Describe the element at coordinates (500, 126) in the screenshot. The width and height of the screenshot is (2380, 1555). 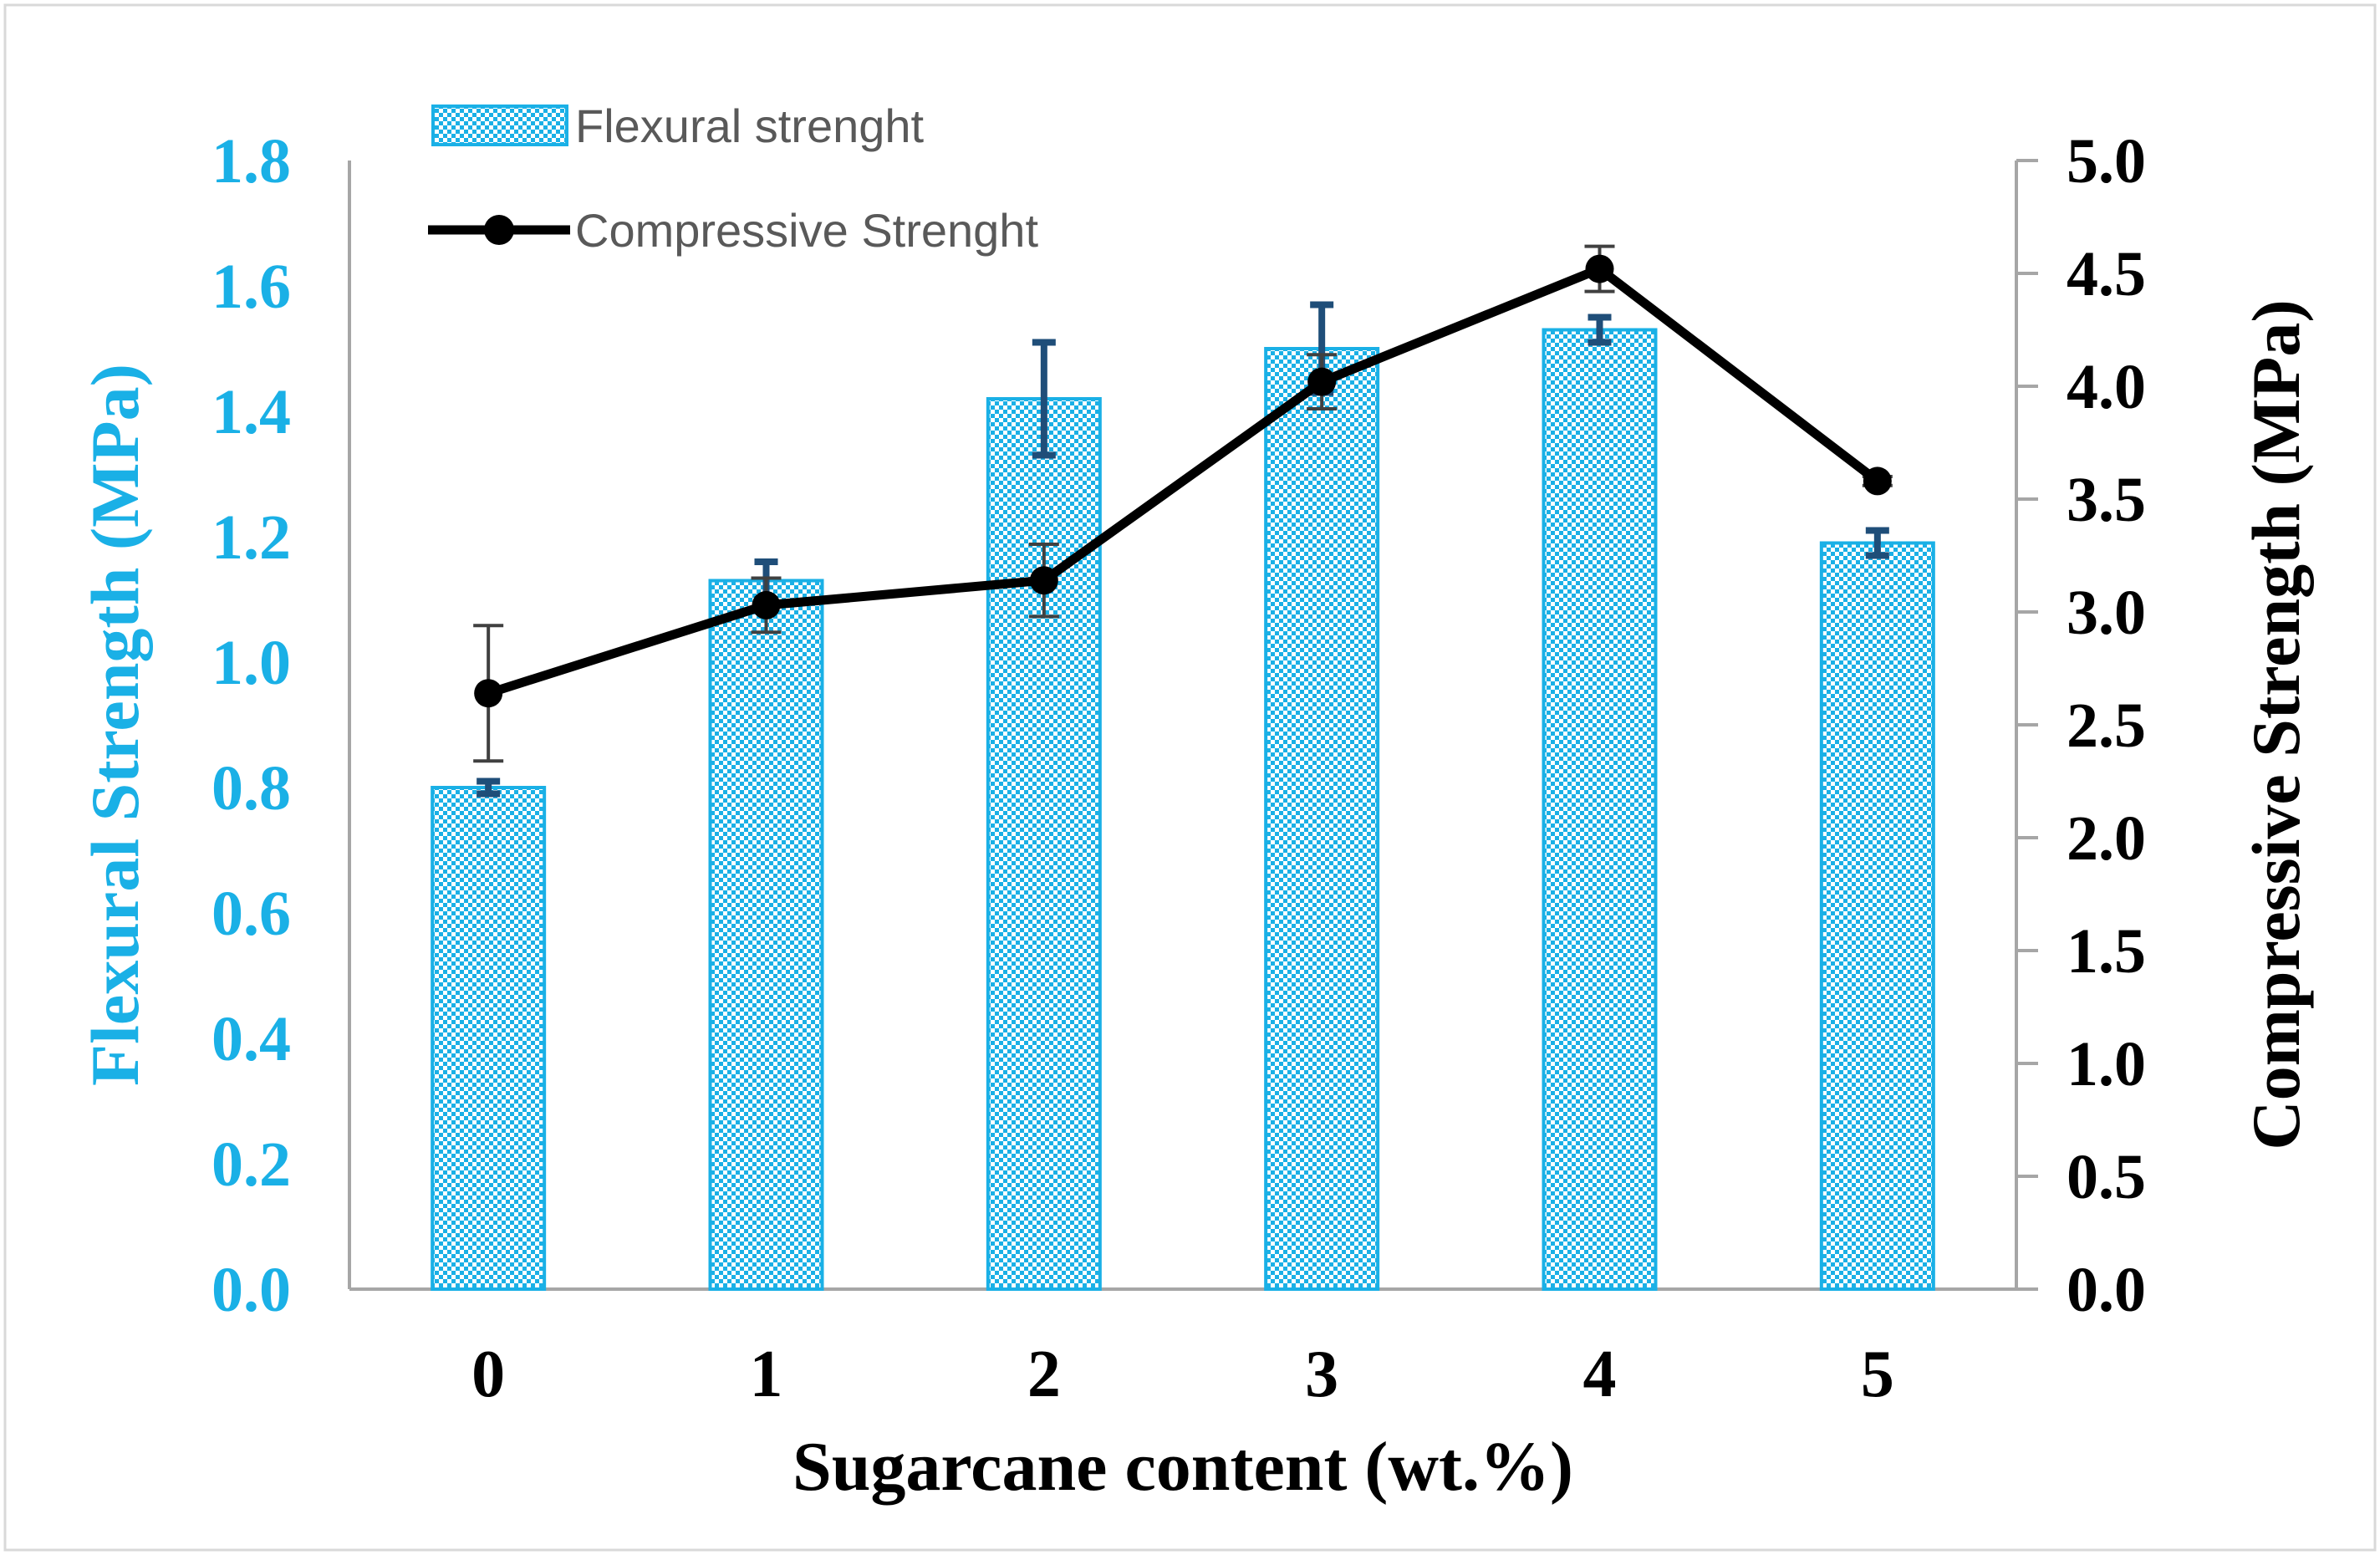
I see `legend-bar-swatch` at that location.